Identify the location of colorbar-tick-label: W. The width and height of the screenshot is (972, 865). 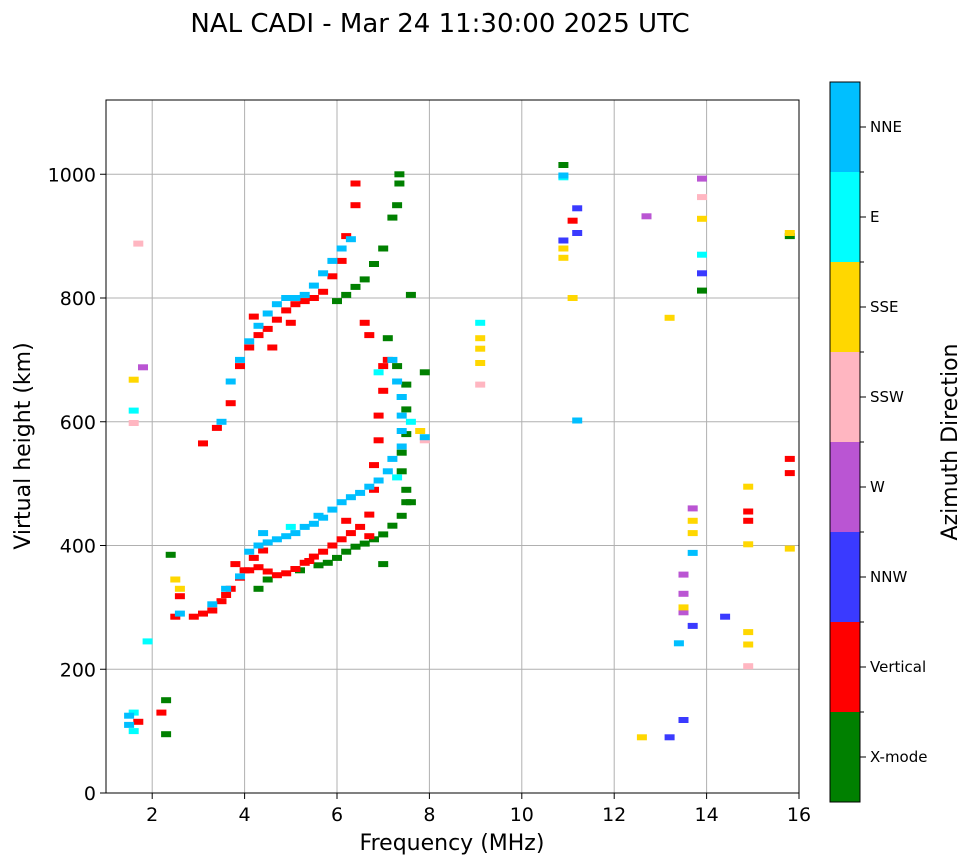
(877, 487).